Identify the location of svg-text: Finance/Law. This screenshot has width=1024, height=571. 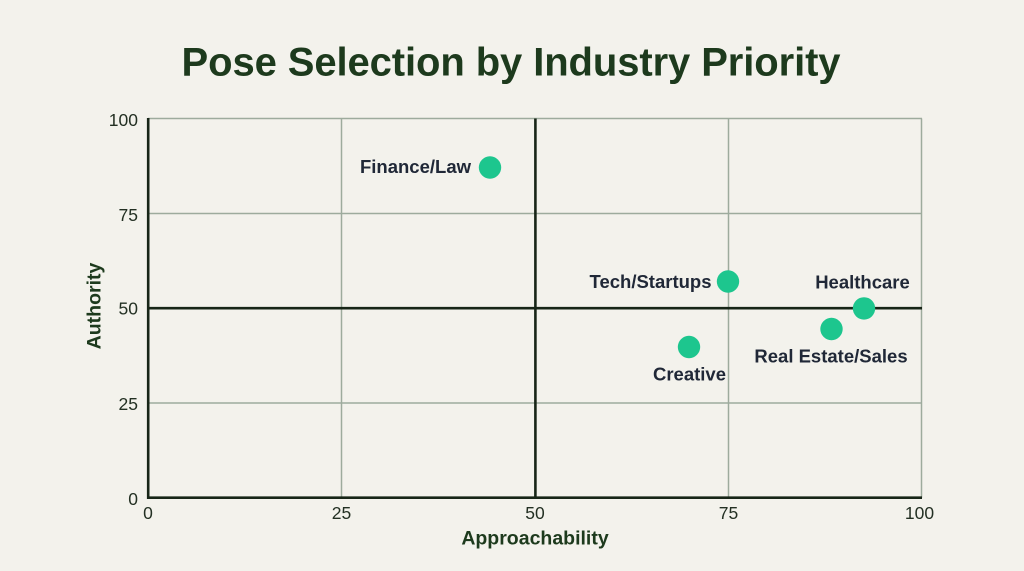
(416, 166).